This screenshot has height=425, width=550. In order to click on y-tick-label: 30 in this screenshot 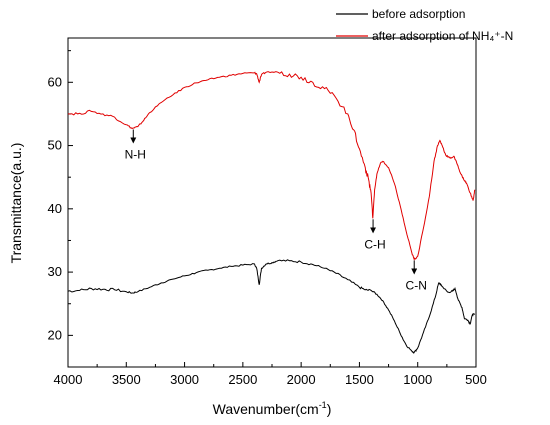, I will do `click(55, 271)`.